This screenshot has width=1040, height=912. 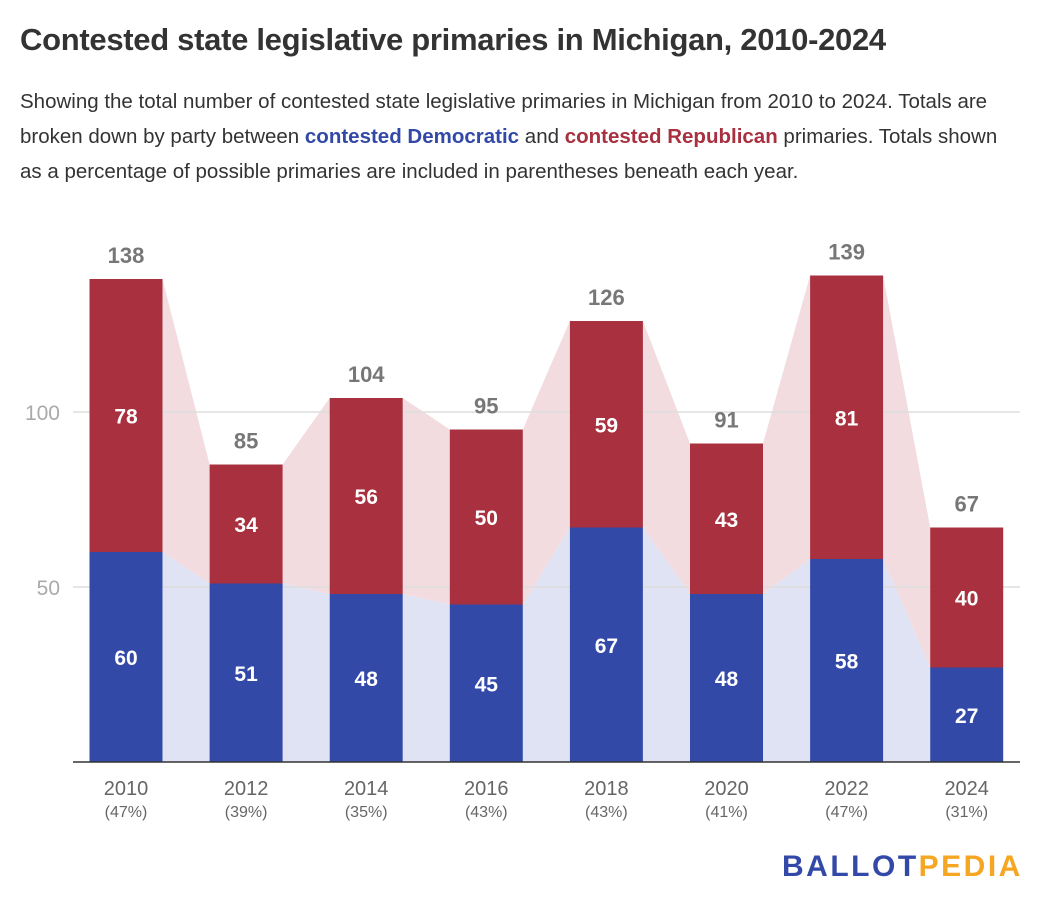 I want to click on data-label-democratic: 27, so click(x=966, y=716).